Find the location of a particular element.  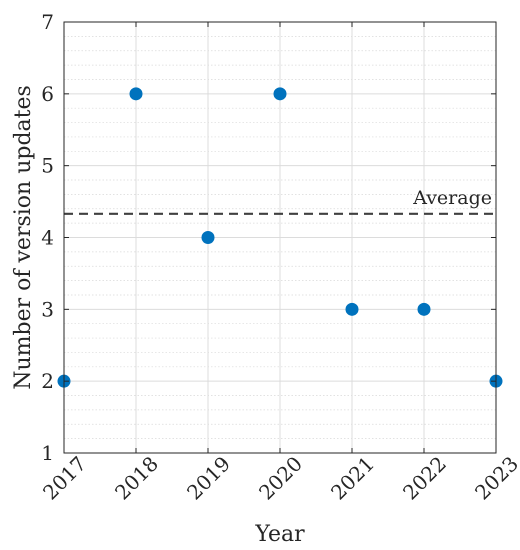

y-tick-label: 7 is located at coordinates (47, 22).